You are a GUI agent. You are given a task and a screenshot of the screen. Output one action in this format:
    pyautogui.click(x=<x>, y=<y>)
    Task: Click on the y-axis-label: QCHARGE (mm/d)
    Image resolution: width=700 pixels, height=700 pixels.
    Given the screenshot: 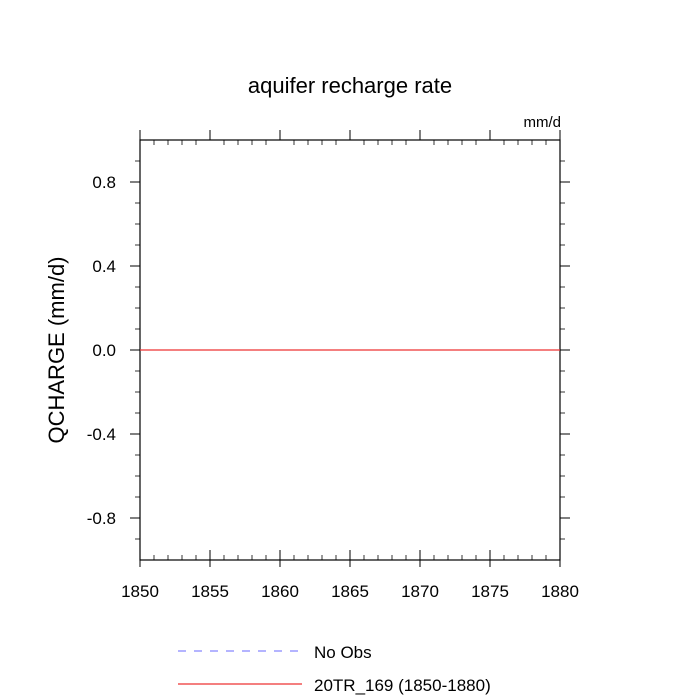 What is the action you would take?
    pyautogui.click(x=56, y=350)
    